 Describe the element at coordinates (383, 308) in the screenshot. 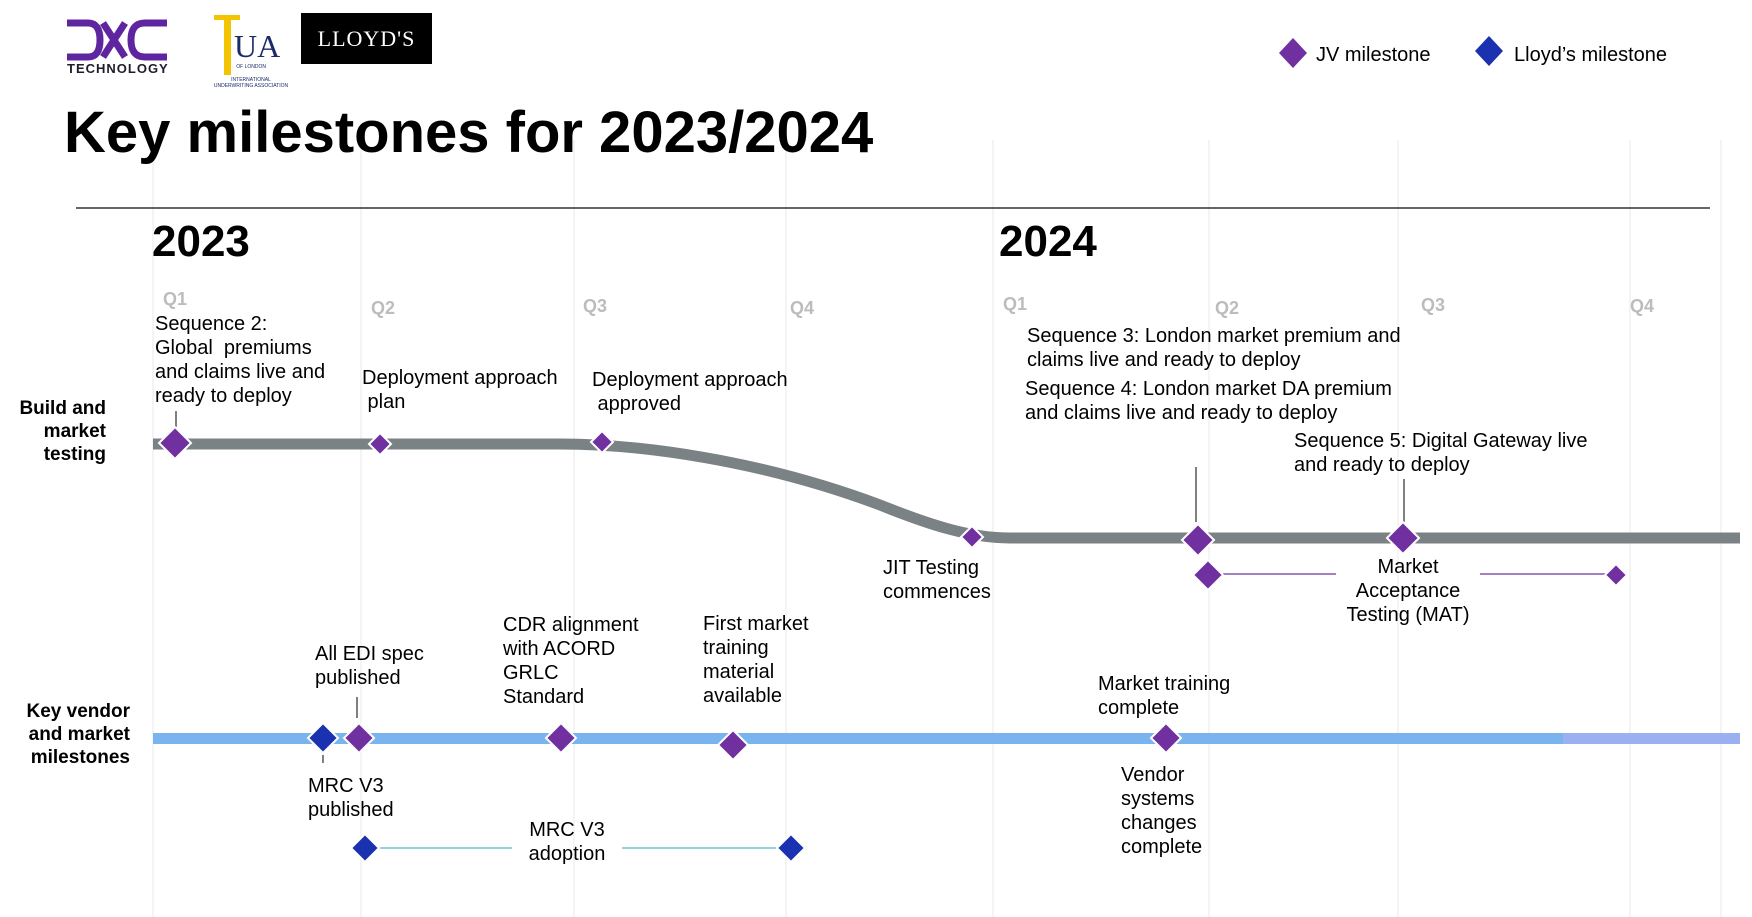

I see `quarter-2023-q2: Q2` at that location.